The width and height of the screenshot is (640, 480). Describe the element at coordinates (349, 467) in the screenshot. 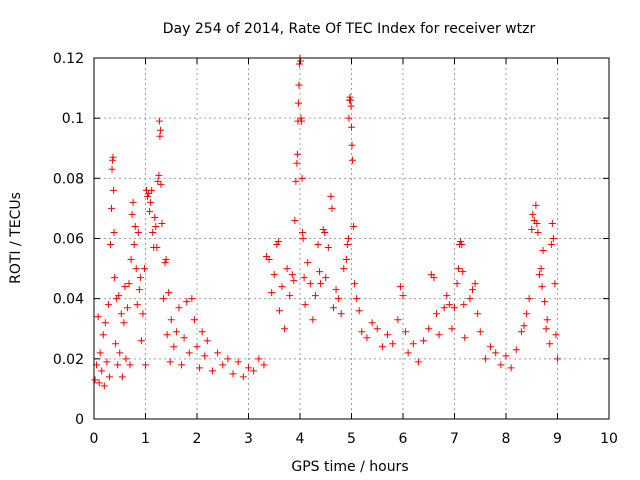

I see `x-axis-label: GPS time / hours` at that location.